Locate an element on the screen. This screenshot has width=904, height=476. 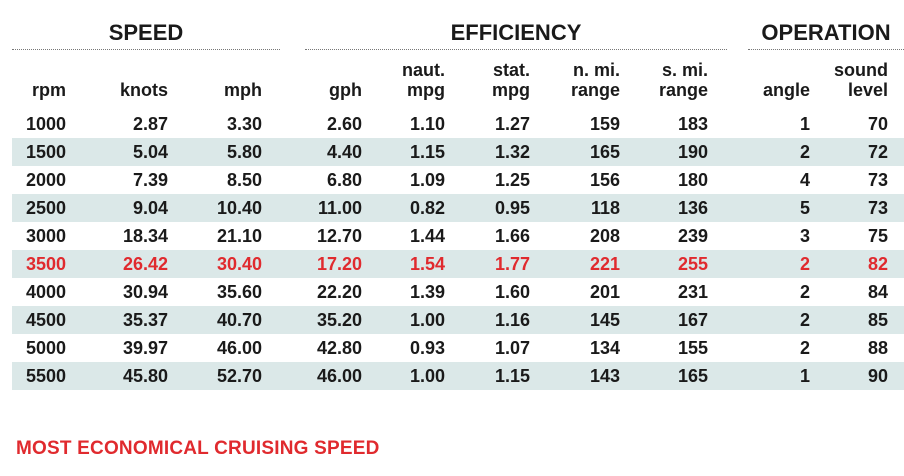
column-header-line1: naut. is located at coordinates (423, 70).